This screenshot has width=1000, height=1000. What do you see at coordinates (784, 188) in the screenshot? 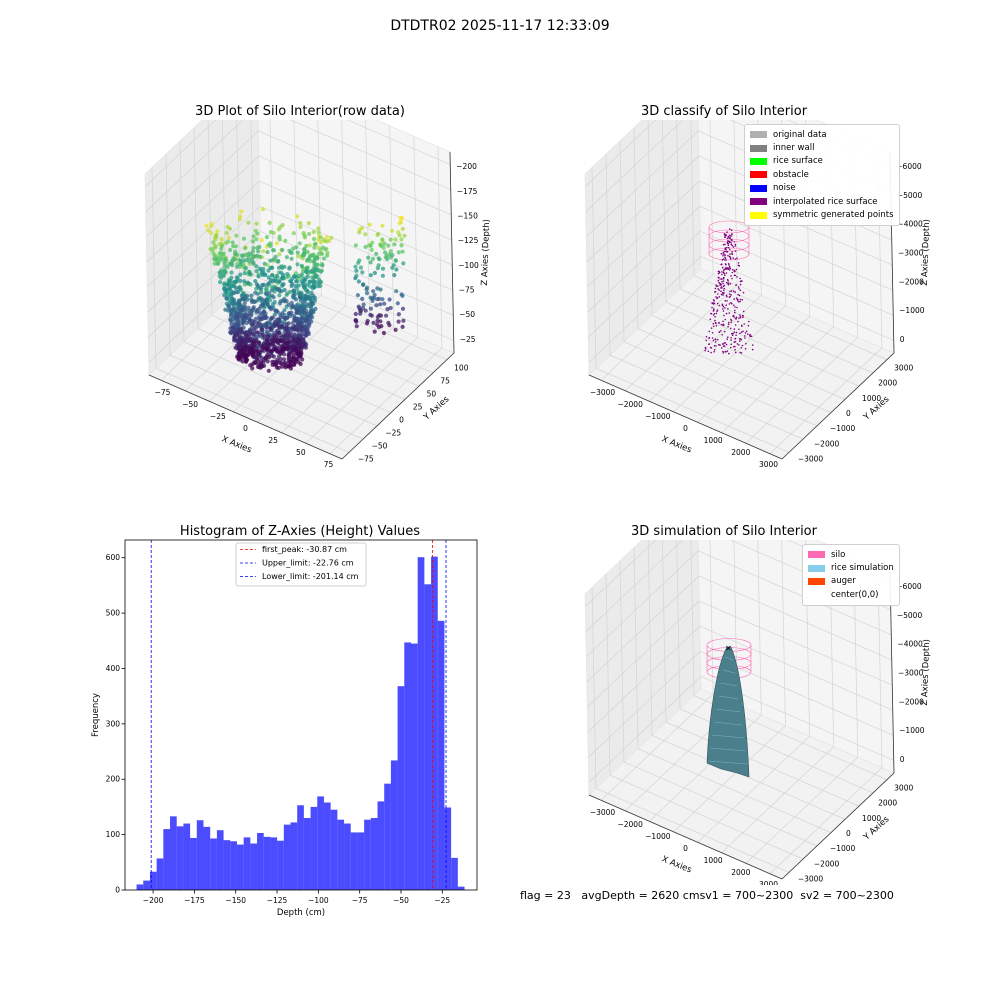
I see `legend-label: noise` at bounding box center [784, 188].